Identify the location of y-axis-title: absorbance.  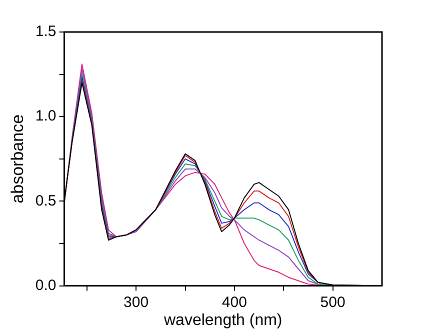
(17, 159).